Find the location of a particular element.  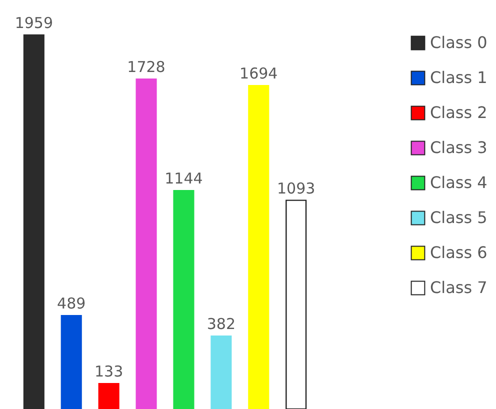

legend-label: Class 0 is located at coordinates (459, 42).